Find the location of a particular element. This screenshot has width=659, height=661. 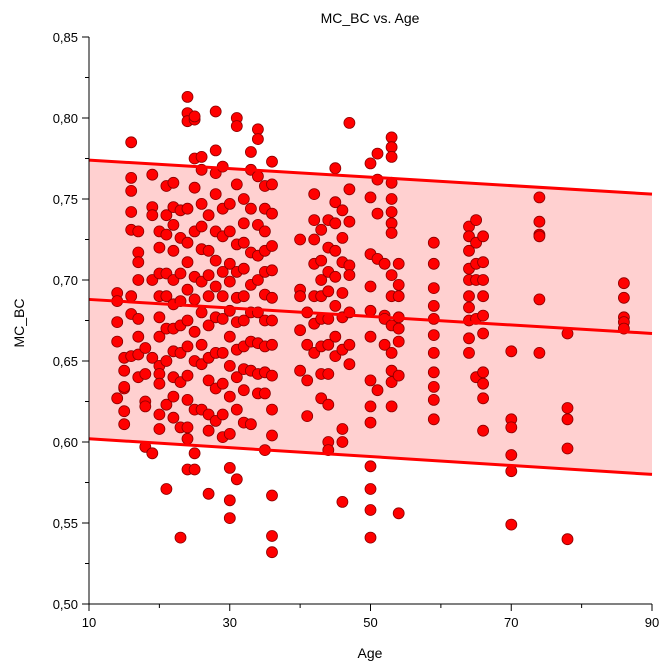

y-tick-label: 0,50 is located at coordinates (65, 604).